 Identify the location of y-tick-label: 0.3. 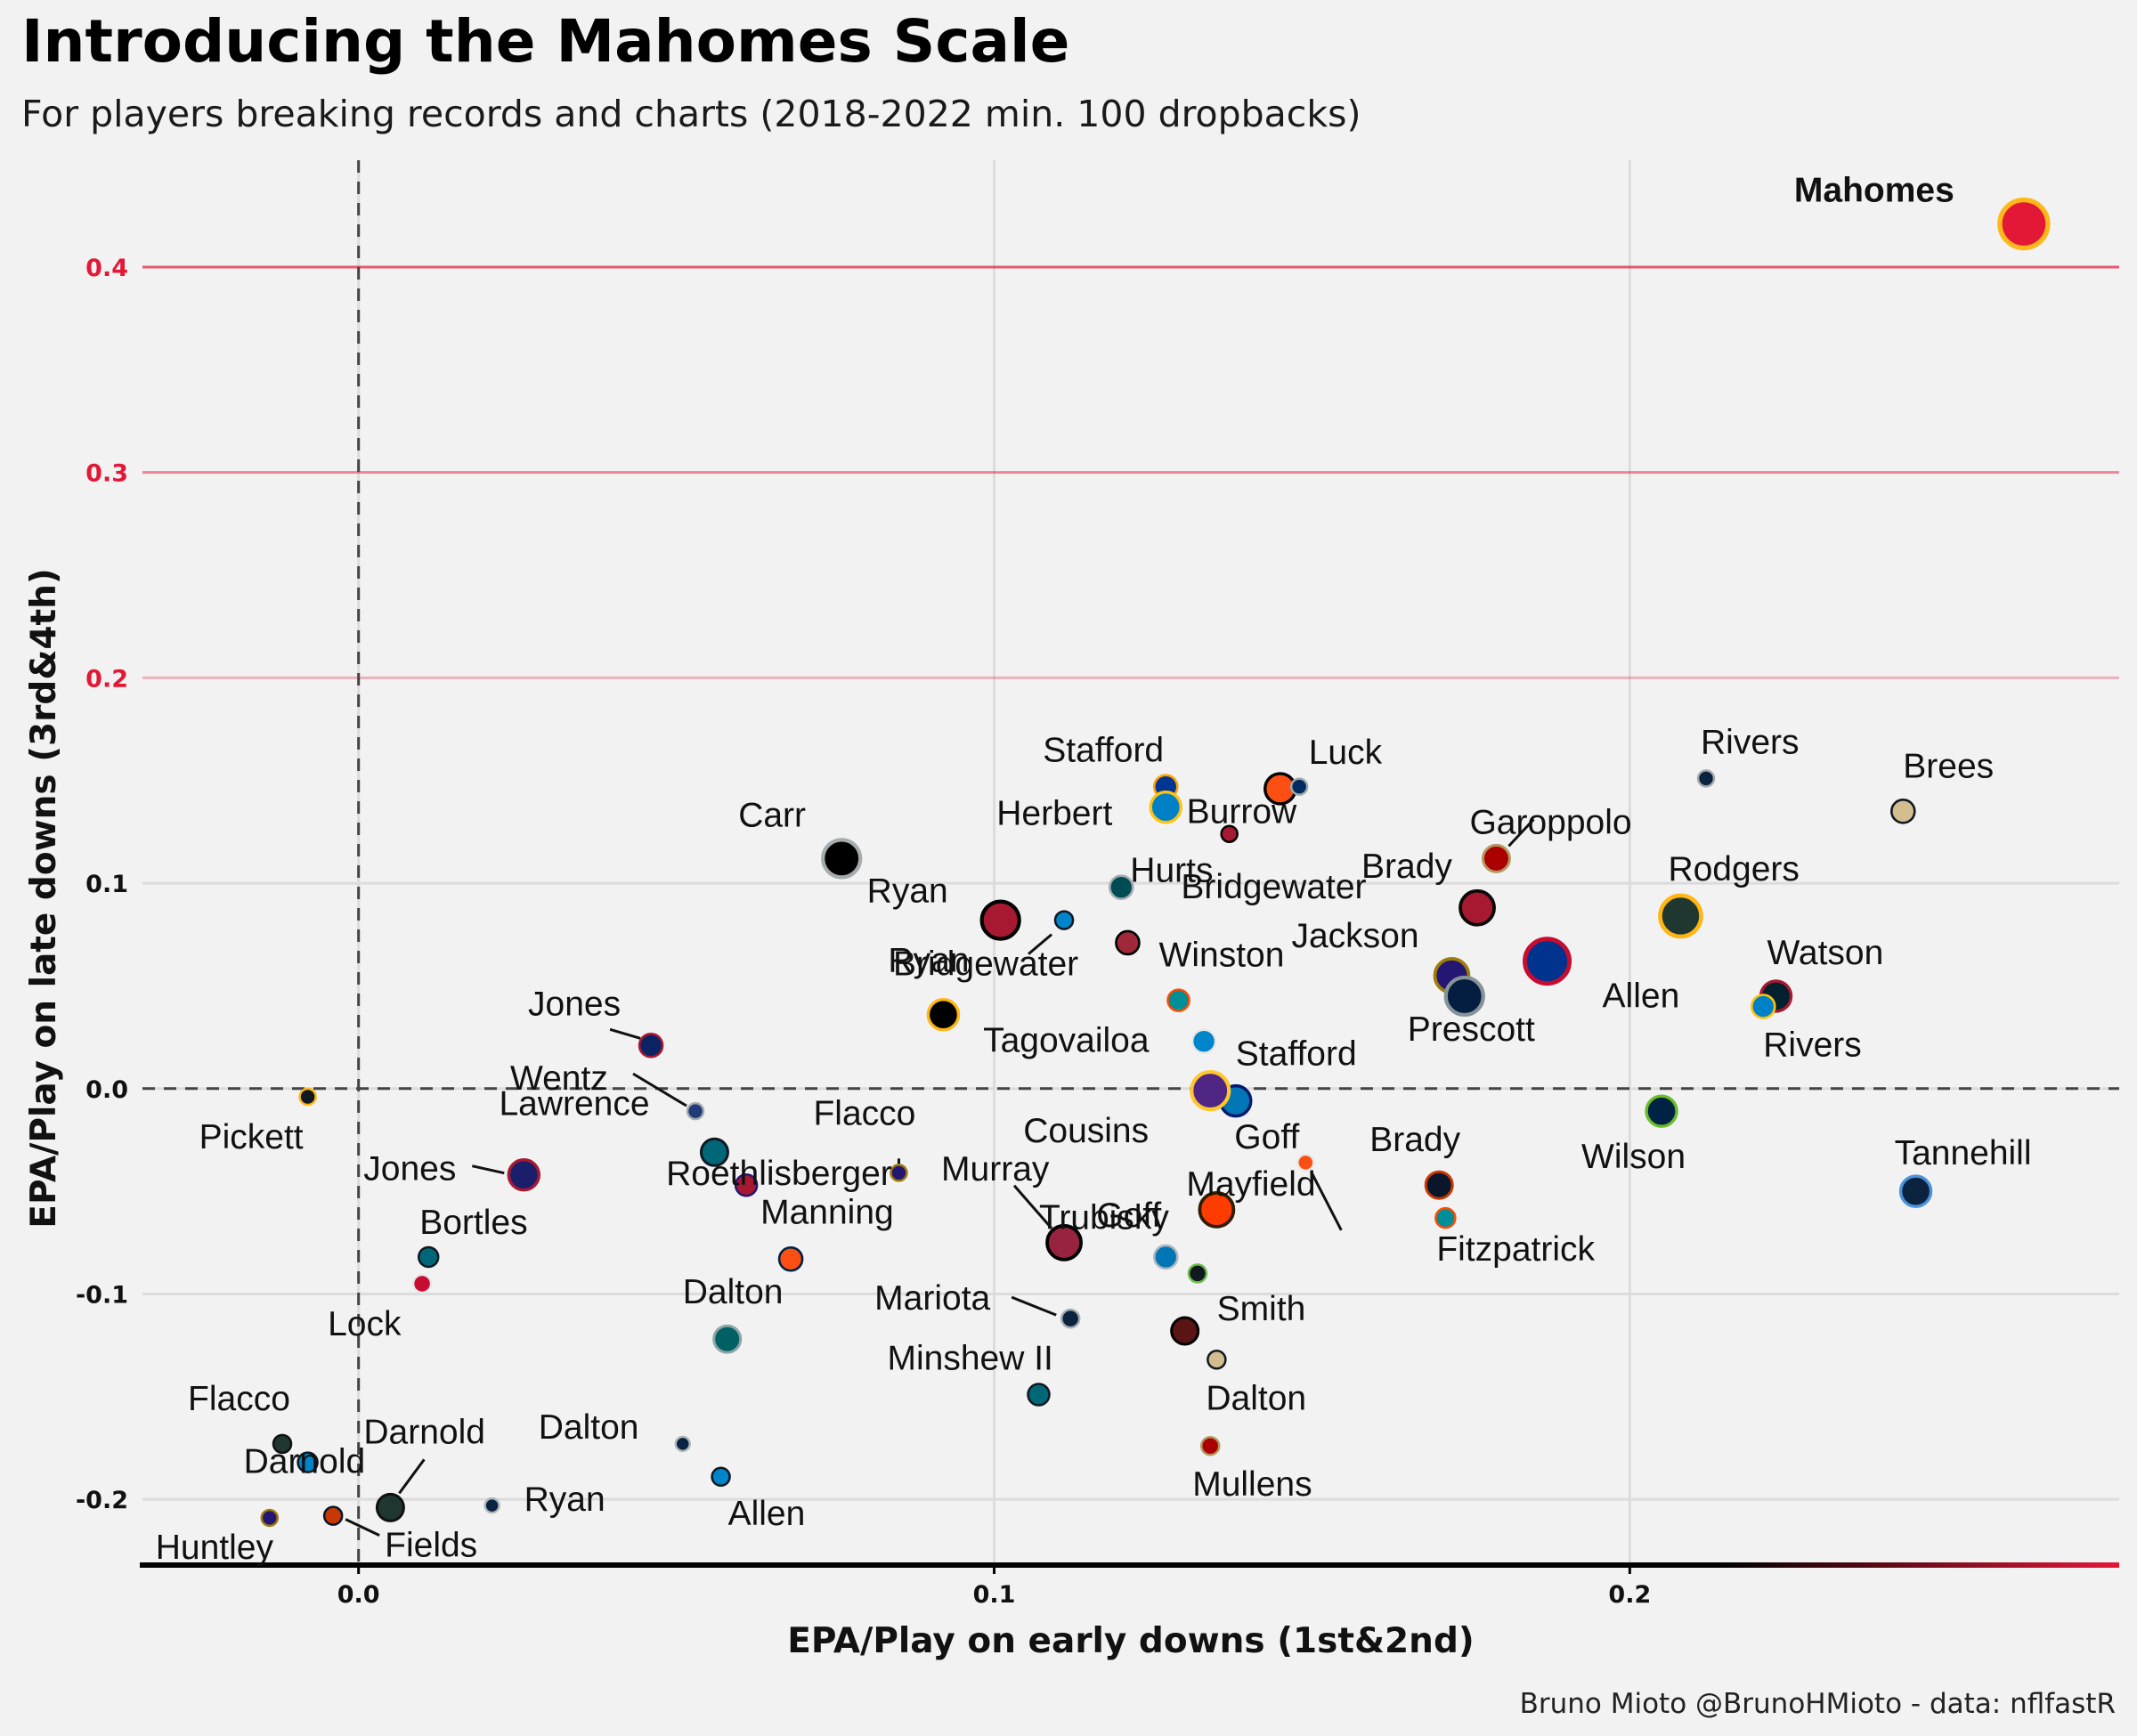
(106, 474).